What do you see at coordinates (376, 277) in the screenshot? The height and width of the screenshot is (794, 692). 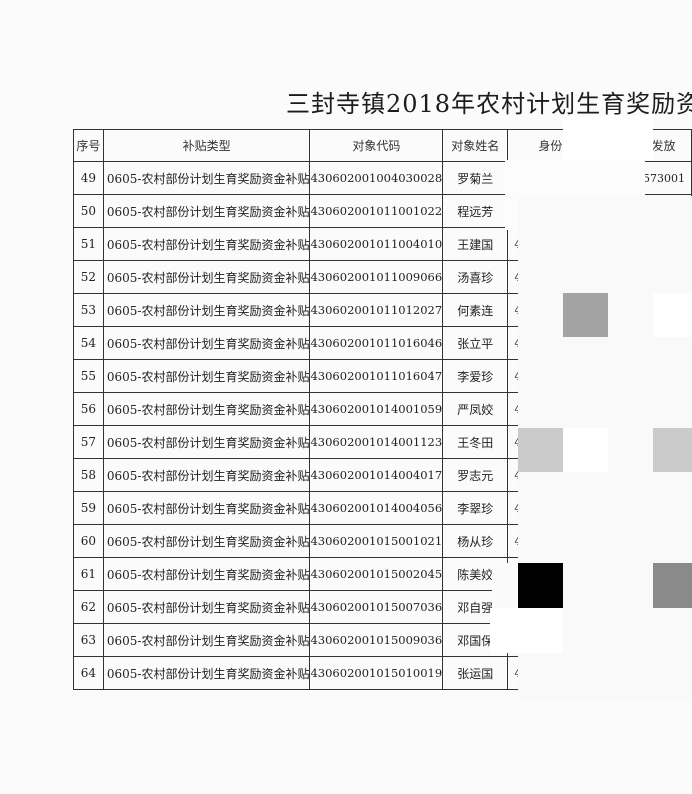 I see `object-code: 430602001011009066` at bounding box center [376, 277].